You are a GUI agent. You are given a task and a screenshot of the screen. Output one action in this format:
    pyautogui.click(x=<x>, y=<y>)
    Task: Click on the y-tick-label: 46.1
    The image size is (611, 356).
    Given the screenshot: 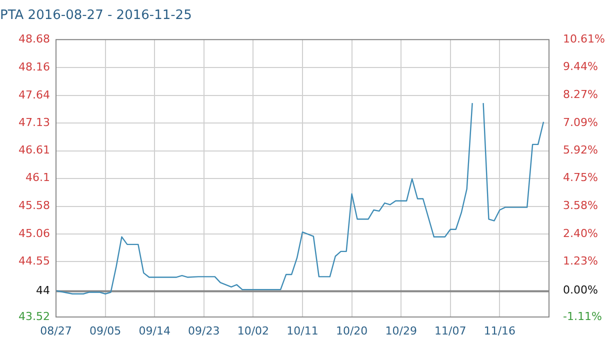 What is the action you would take?
    pyautogui.click(x=38, y=177)
    